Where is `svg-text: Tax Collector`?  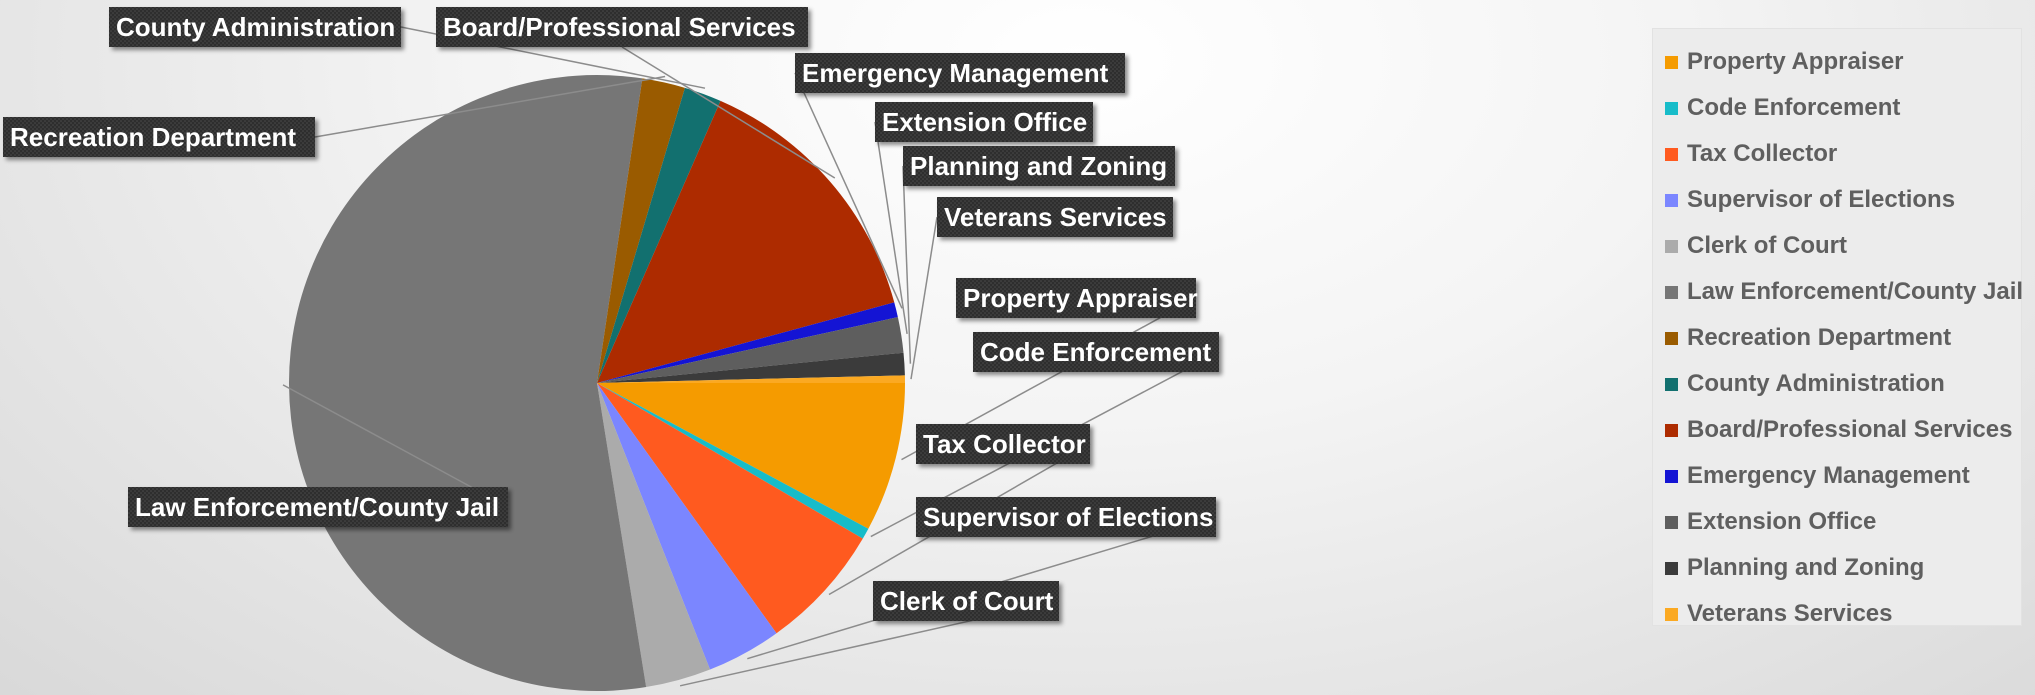
svg-text: Tax Collector is located at coordinates (1004, 444).